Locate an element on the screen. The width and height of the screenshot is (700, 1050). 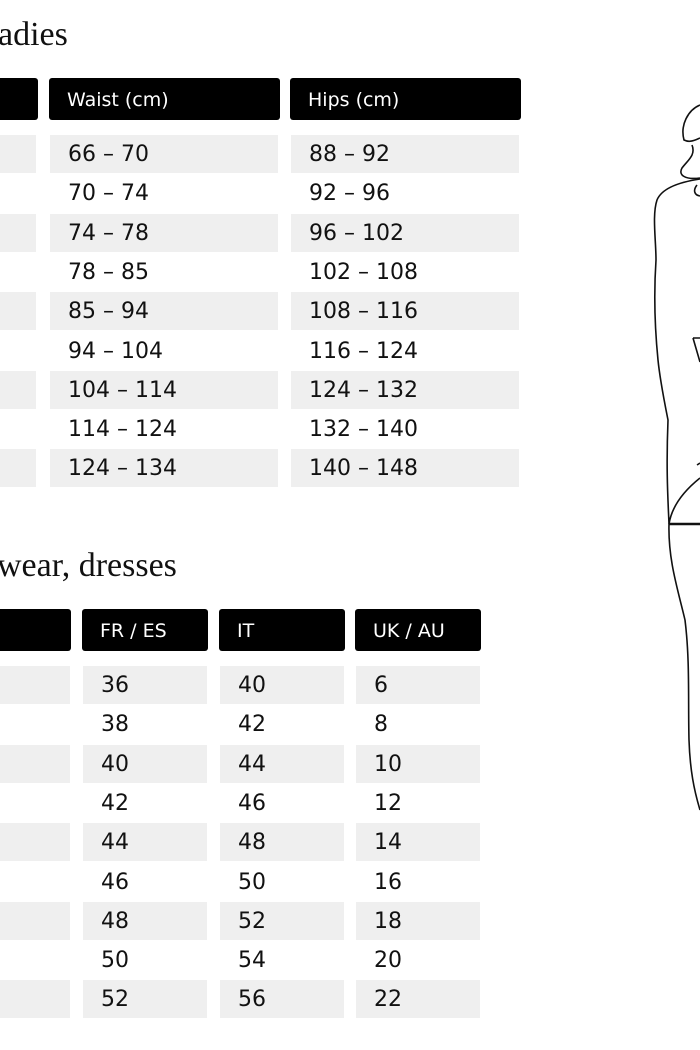
table-cell: 92 – 96 is located at coordinates (349, 194).